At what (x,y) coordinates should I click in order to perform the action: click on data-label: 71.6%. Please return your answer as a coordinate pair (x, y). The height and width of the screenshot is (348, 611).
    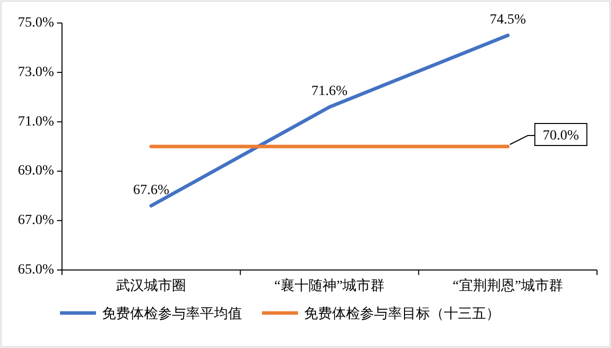
    Looking at the image, I should click on (329, 91).